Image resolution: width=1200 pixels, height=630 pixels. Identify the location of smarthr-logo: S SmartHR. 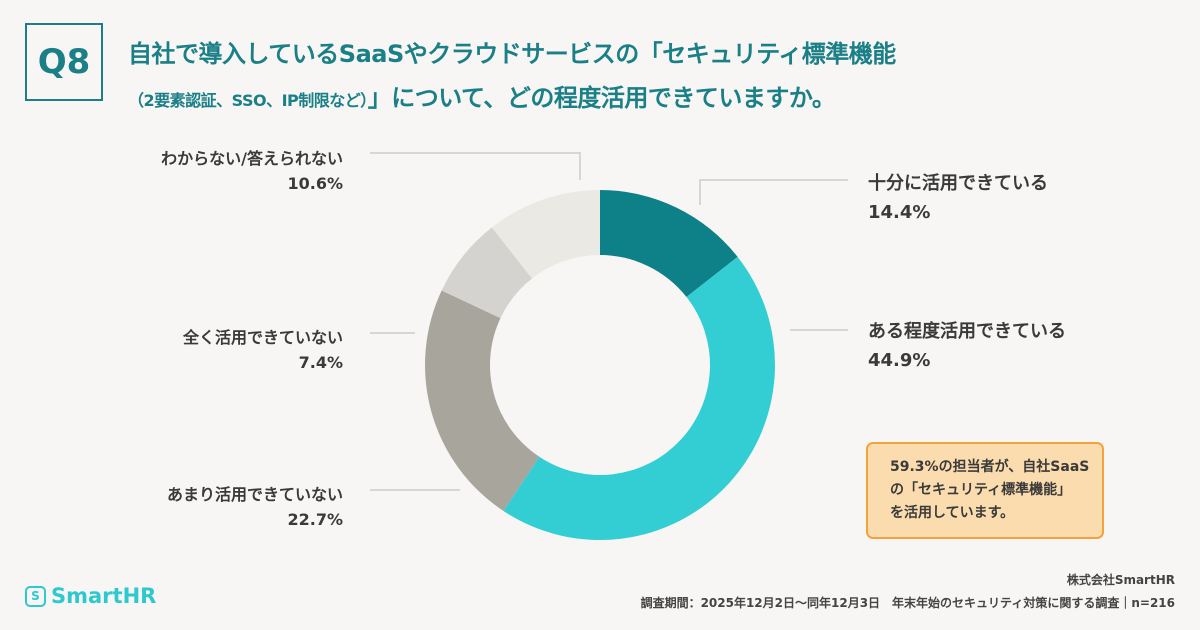
(90, 596).